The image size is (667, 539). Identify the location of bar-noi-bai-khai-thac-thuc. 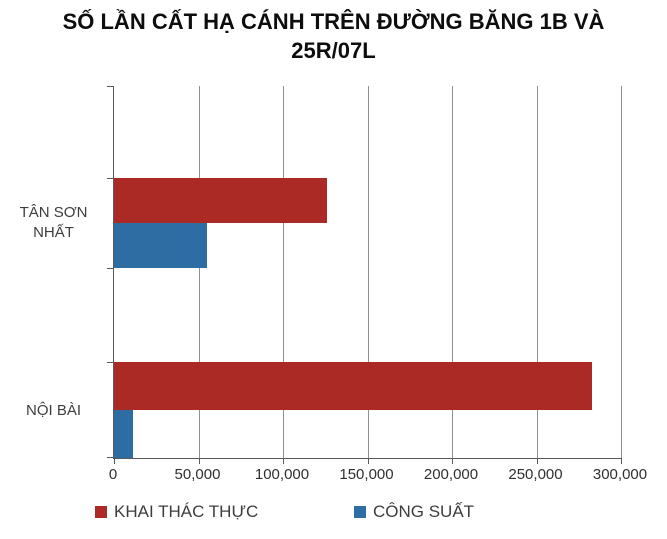
(353, 386).